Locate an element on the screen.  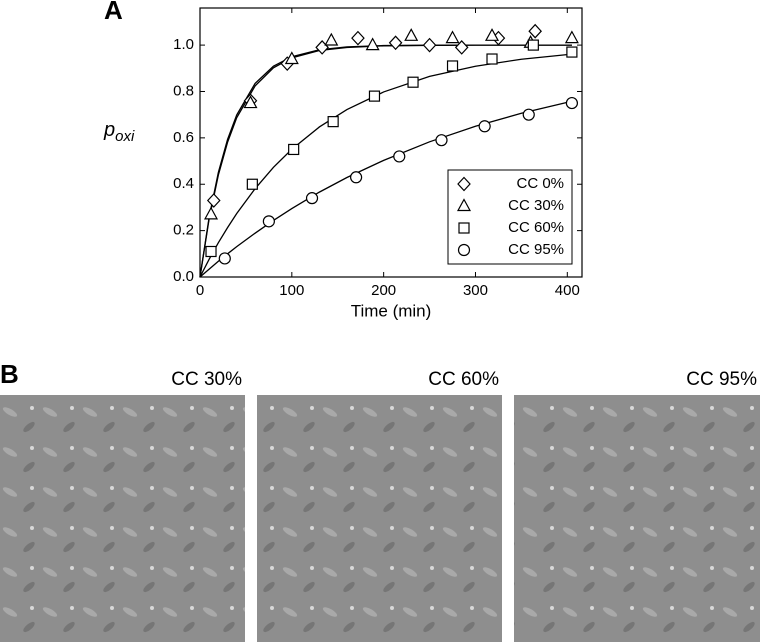
y-axis-label-main: p is located at coordinates (109, 130).